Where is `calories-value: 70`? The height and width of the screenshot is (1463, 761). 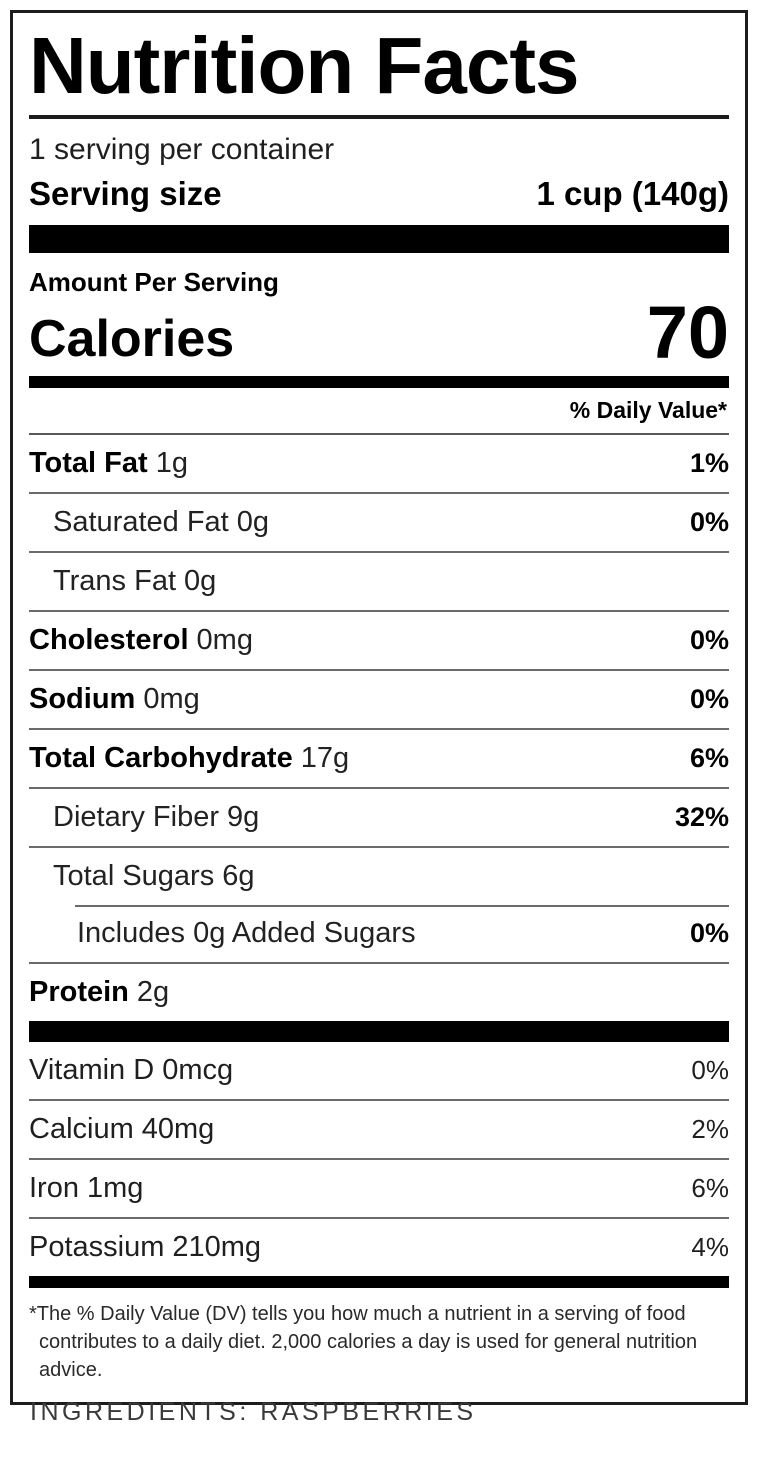
calories-value: 70 is located at coordinates (687, 332).